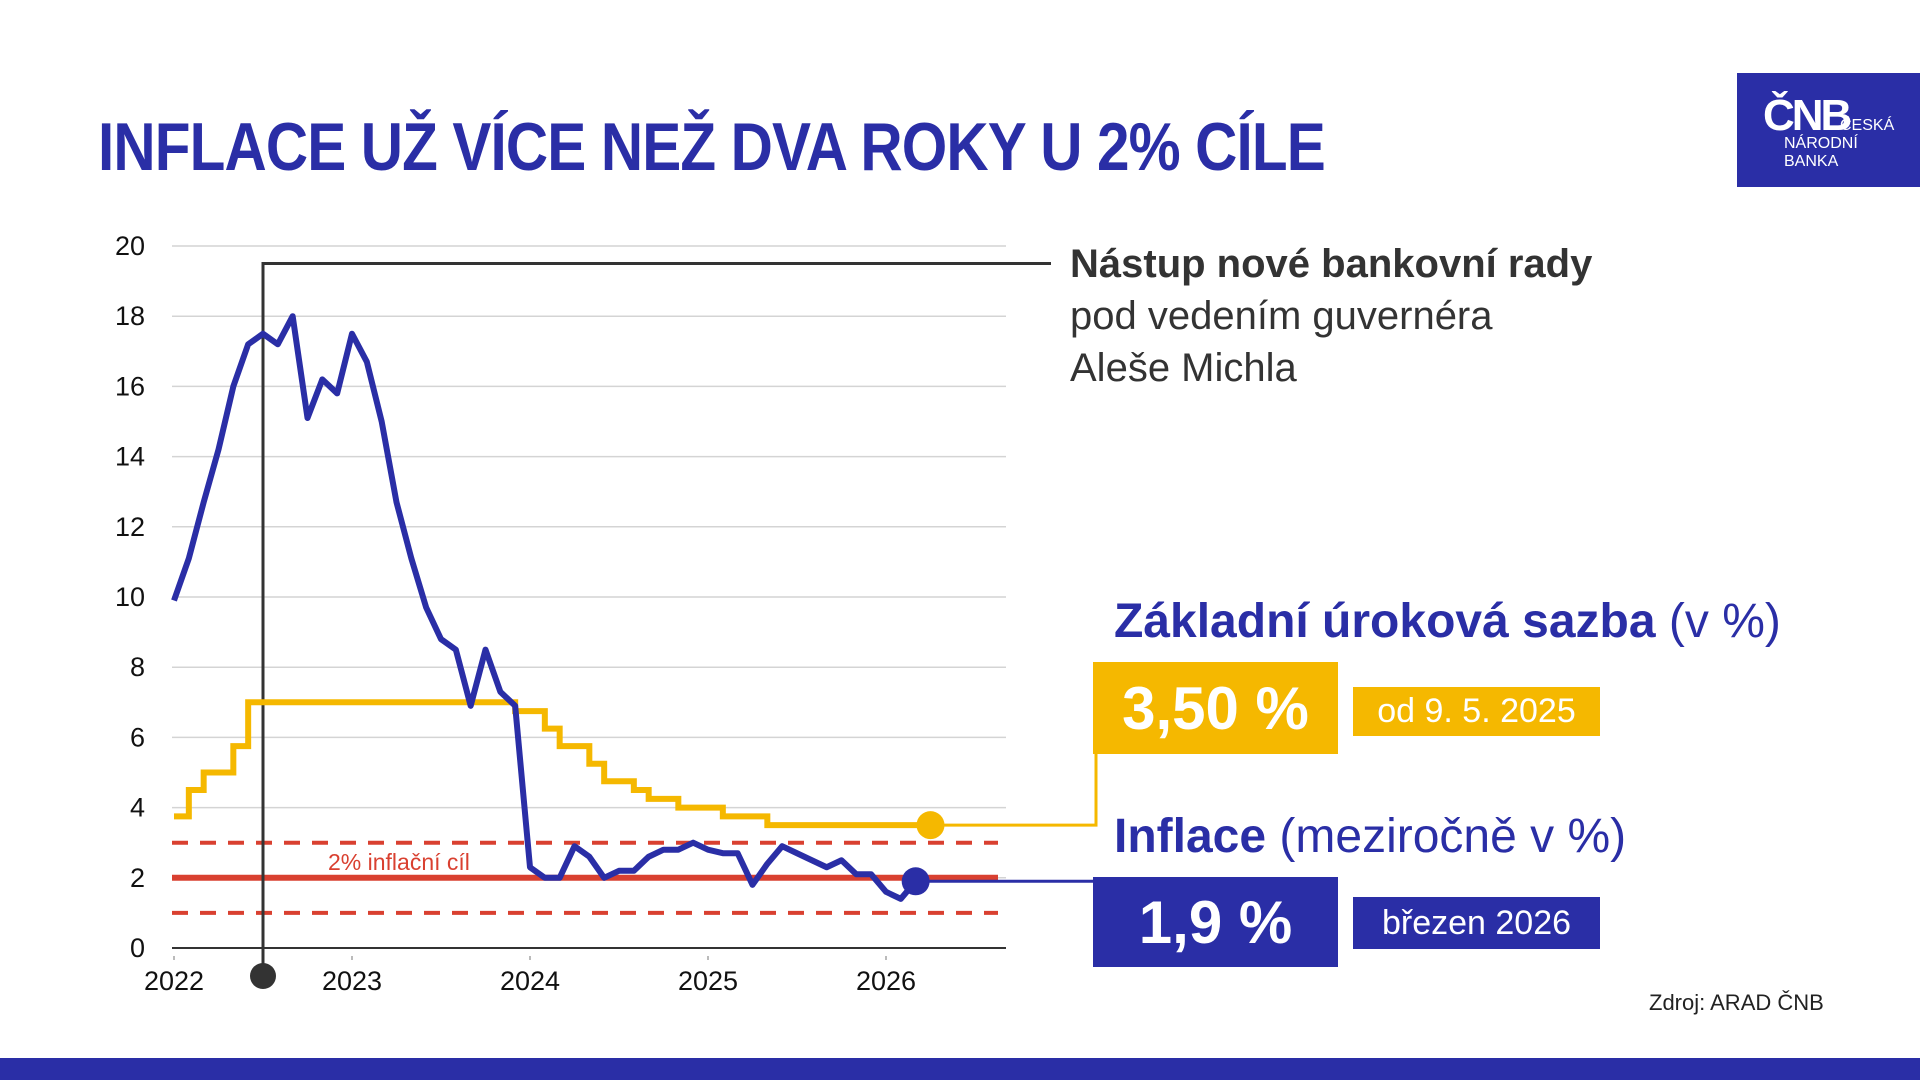 The image size is (1920, 1080). Describe the element at coordinates (1190, 836) in the screenshot. I see `inflation-heading-text: Inflace` at that location.